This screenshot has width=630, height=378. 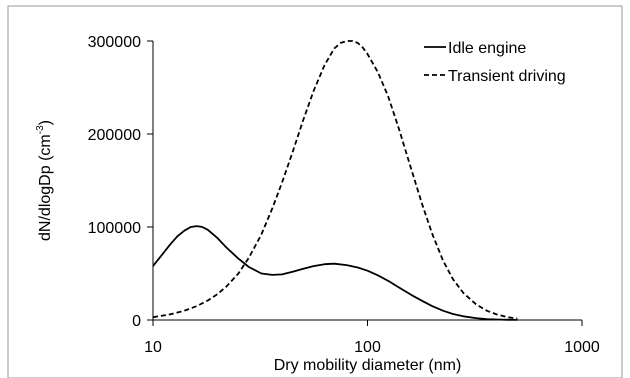 I want to click on y-tick-label: 300000, so click(x=114, y=42).